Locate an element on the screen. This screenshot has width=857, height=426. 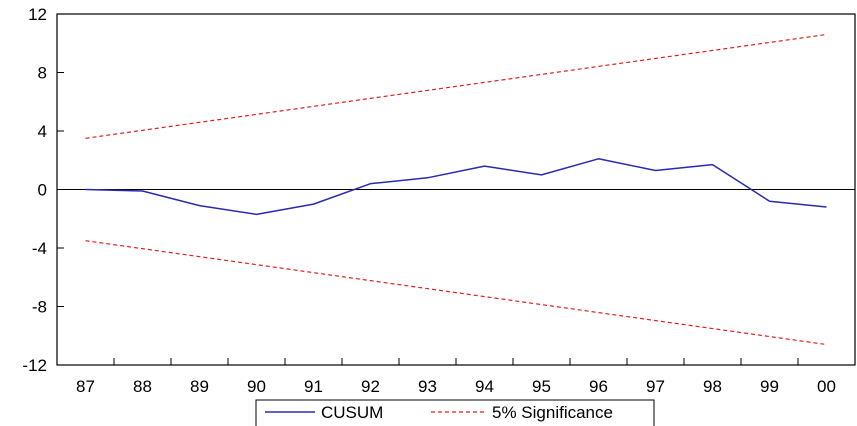
y-tick-label: -12 is located at coordinates (34, 365).